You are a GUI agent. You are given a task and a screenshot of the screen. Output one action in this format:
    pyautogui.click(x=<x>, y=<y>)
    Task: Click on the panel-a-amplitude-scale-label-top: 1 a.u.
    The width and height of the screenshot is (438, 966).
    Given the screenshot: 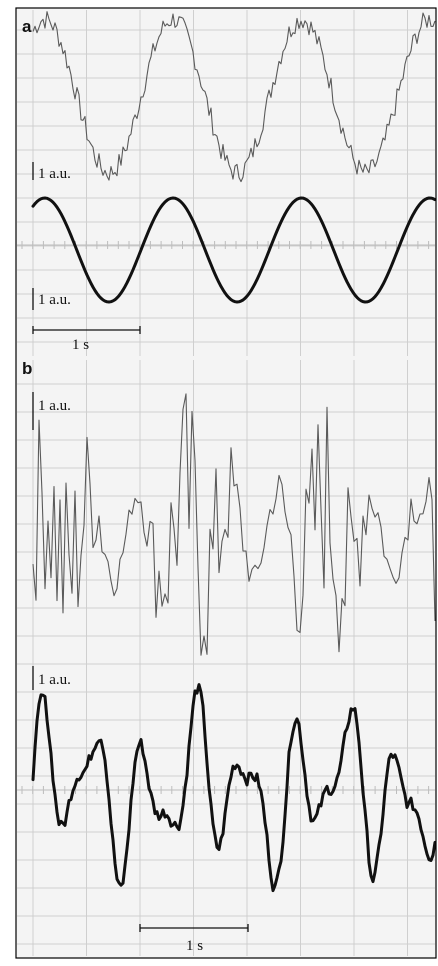 What is the action you would take?
    pyautogui.click(x=54, y=174)
    